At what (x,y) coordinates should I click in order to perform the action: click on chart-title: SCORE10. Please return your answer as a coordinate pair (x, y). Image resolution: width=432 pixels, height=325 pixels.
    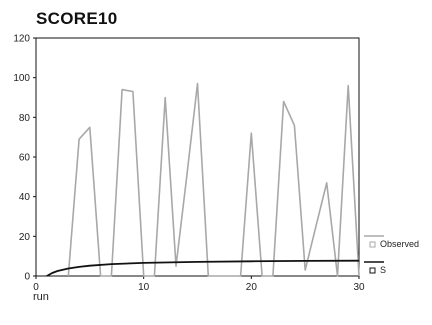
    Looking at the image, I should click on (76, 18).